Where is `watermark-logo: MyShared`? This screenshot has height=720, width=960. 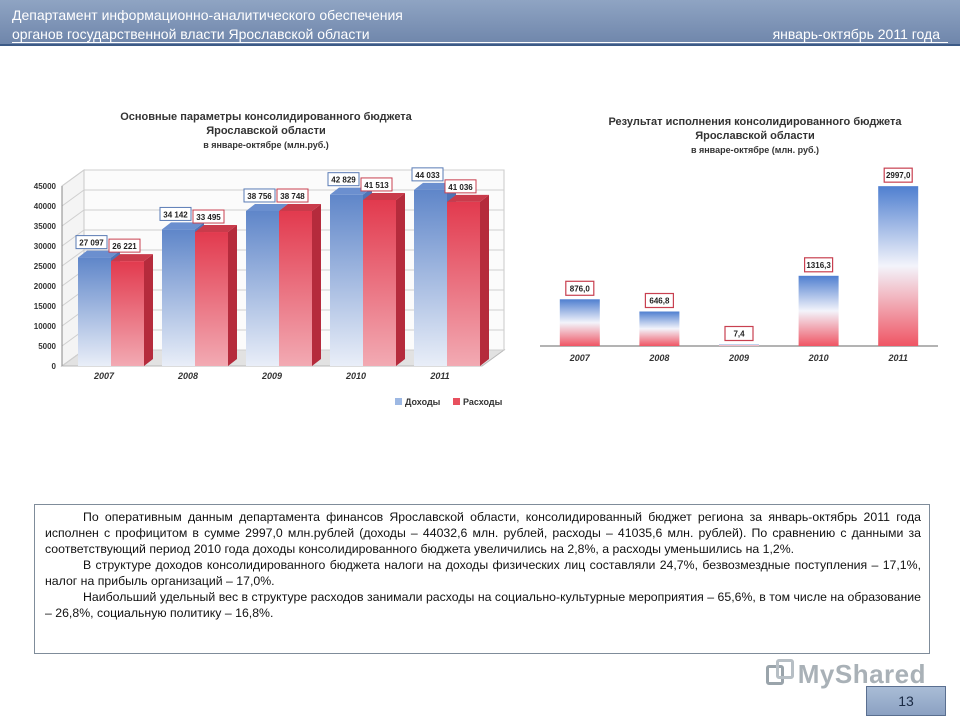 watermark-logo: MyShared is located at coordinates (846, 674).